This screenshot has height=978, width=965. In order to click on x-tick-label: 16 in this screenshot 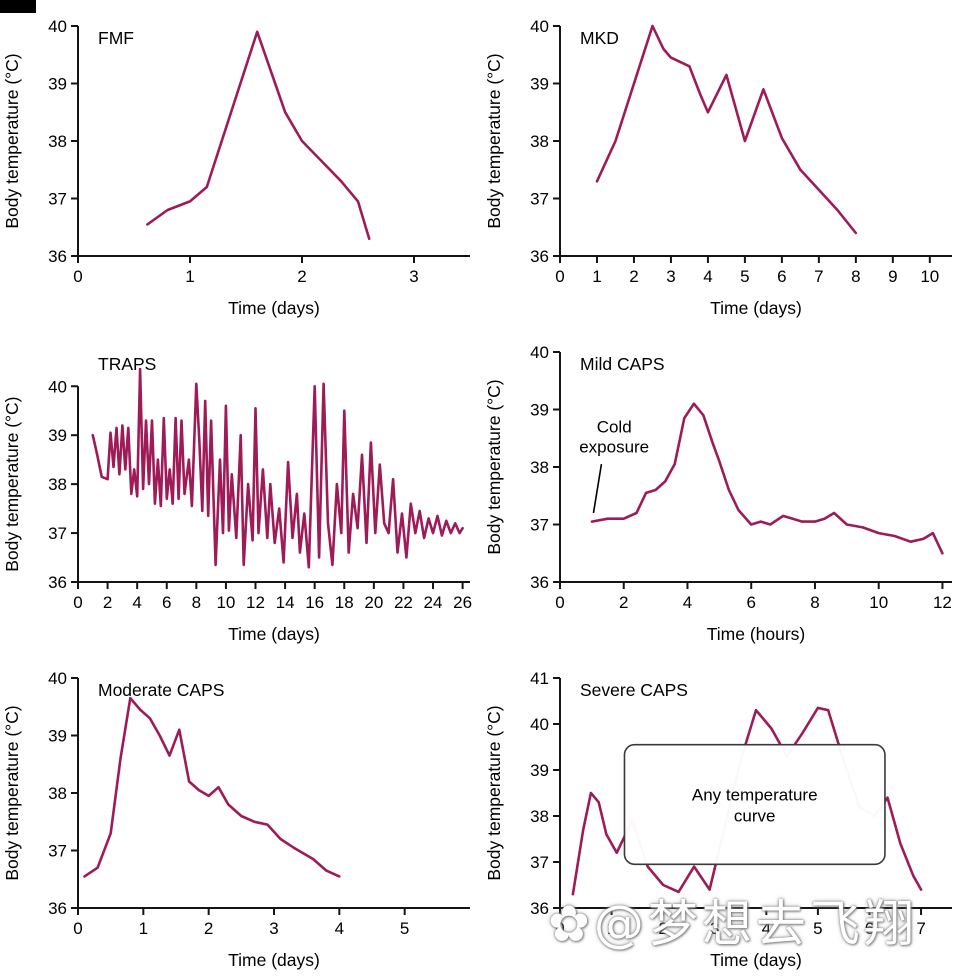, I will do `click(314, 602)`.